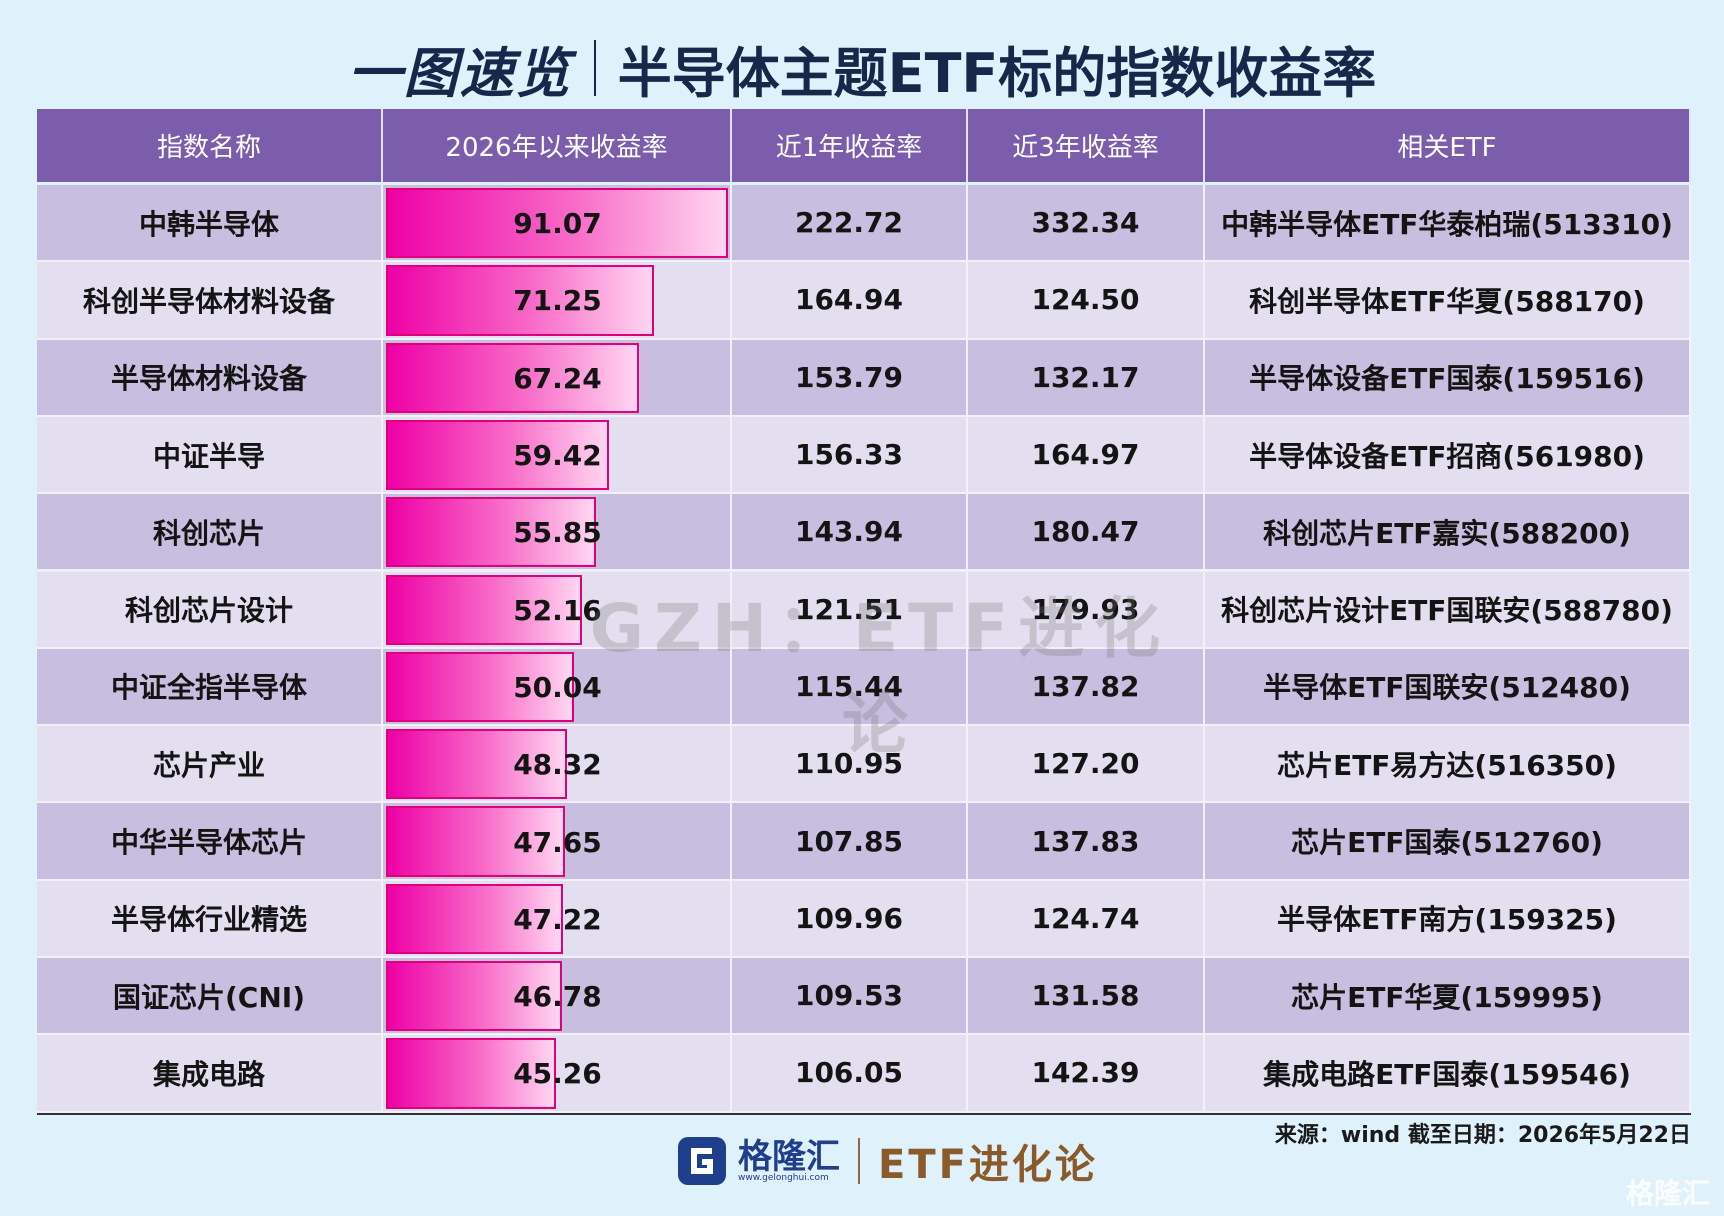 The image size is (1724, 1216). What do you see at coordinates (1448, 765) in the screenshot?
I see `table-cell: 芯片ETF易方达(516350)` at bounding box center [1448, 765].